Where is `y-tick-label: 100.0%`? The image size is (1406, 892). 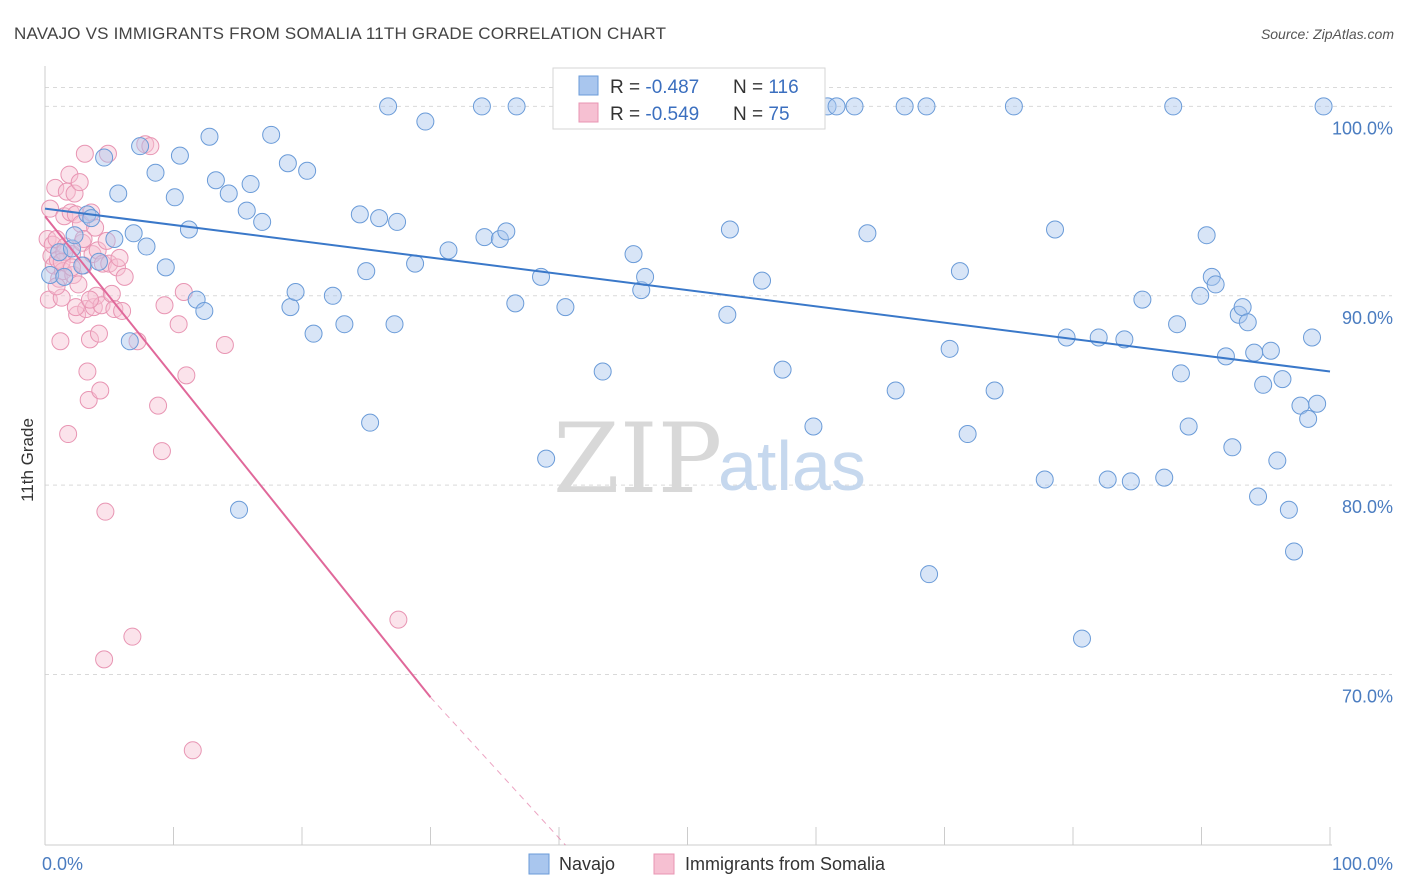 y-tick-label: 100.0% is located at coordinates (1362, 128).